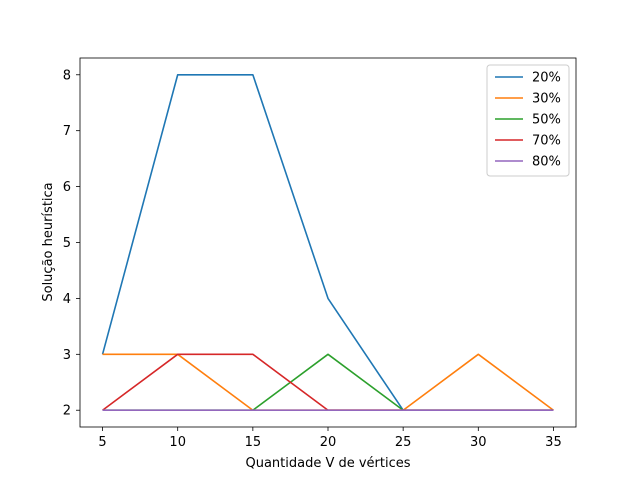  What do you see at coordinates (67, 131) in the screenshot?
I see `y-tick-label: 7` at bounding box center [67, 131].